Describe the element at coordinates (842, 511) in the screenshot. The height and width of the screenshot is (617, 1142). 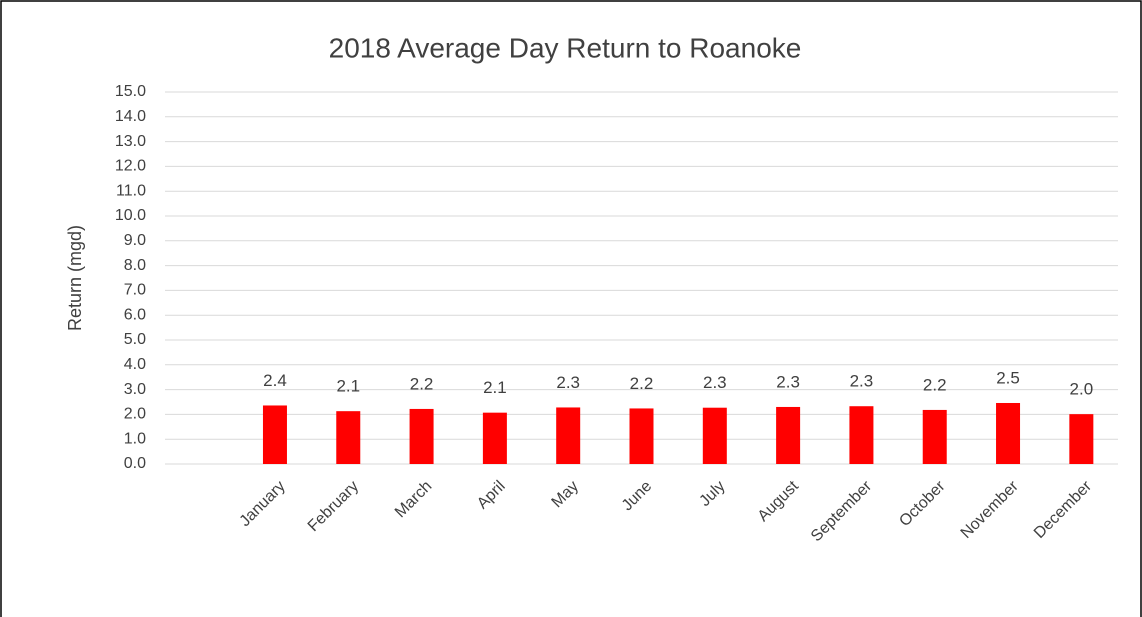
I see `x-tick-label: September` at that location.